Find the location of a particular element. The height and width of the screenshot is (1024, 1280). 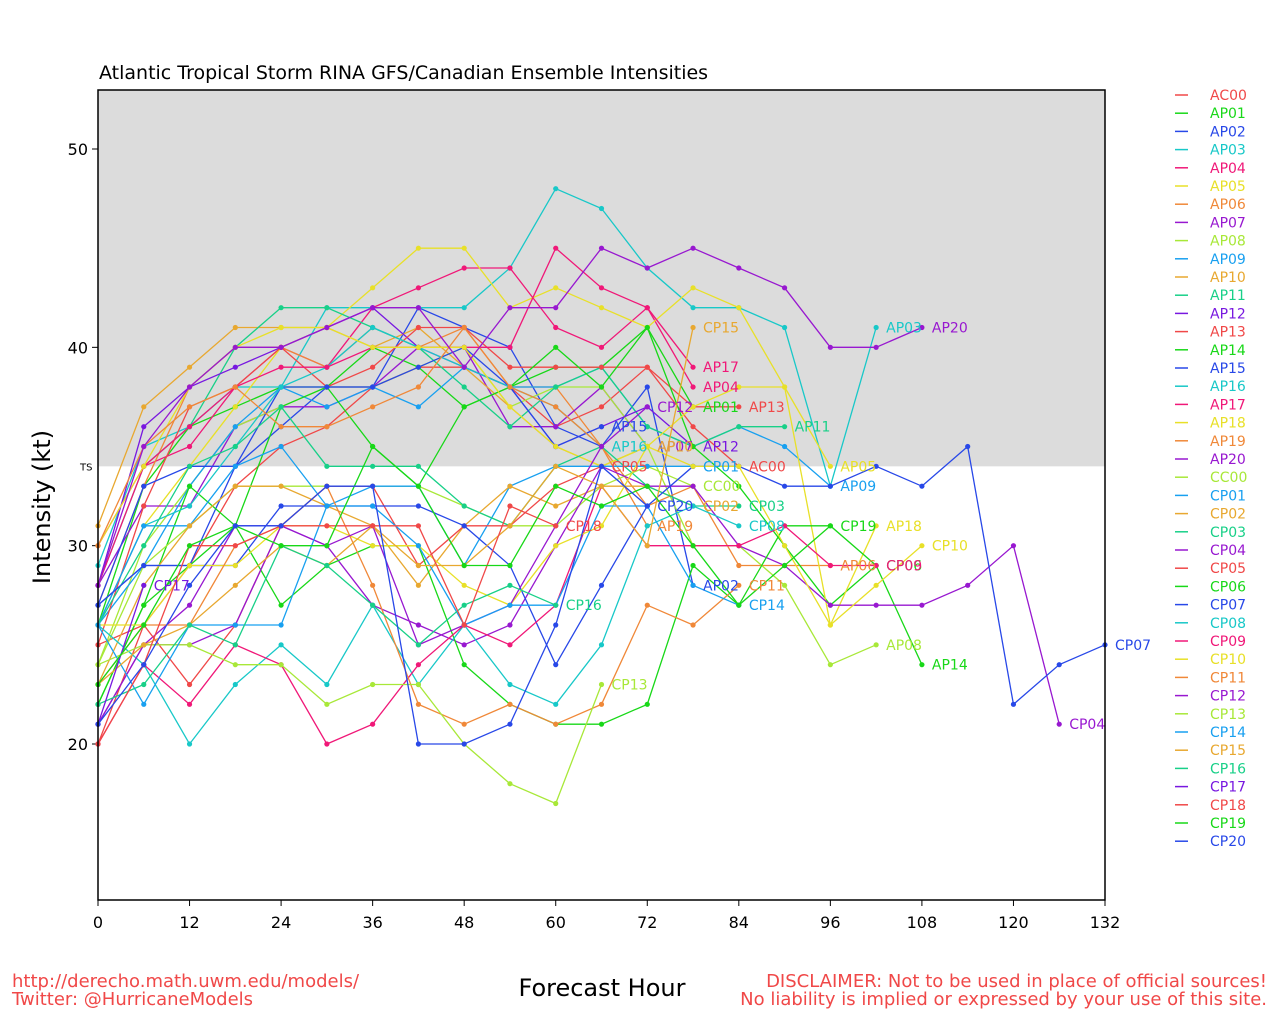

series-end-label: CP14 is located at coordinates (767, 606).